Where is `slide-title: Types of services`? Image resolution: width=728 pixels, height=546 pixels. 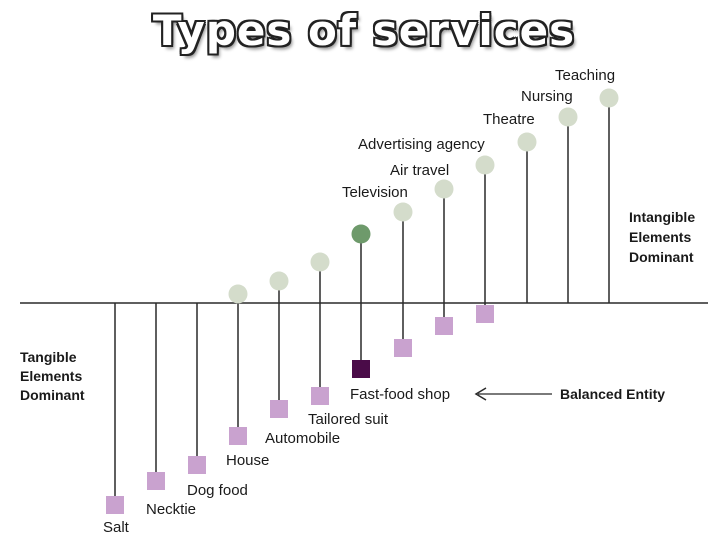
slide-title: Types of services is located at coordinates (364, 30).